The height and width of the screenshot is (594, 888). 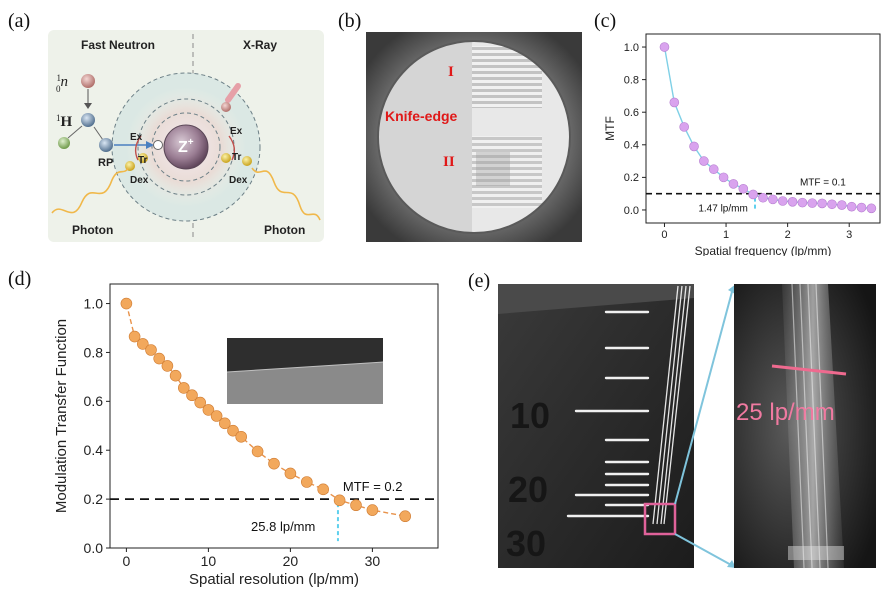 What do you see at coordinates (20, 279) in the screenshot?
I see `panel-d-label: (d)` at bounding box center [20, 279].